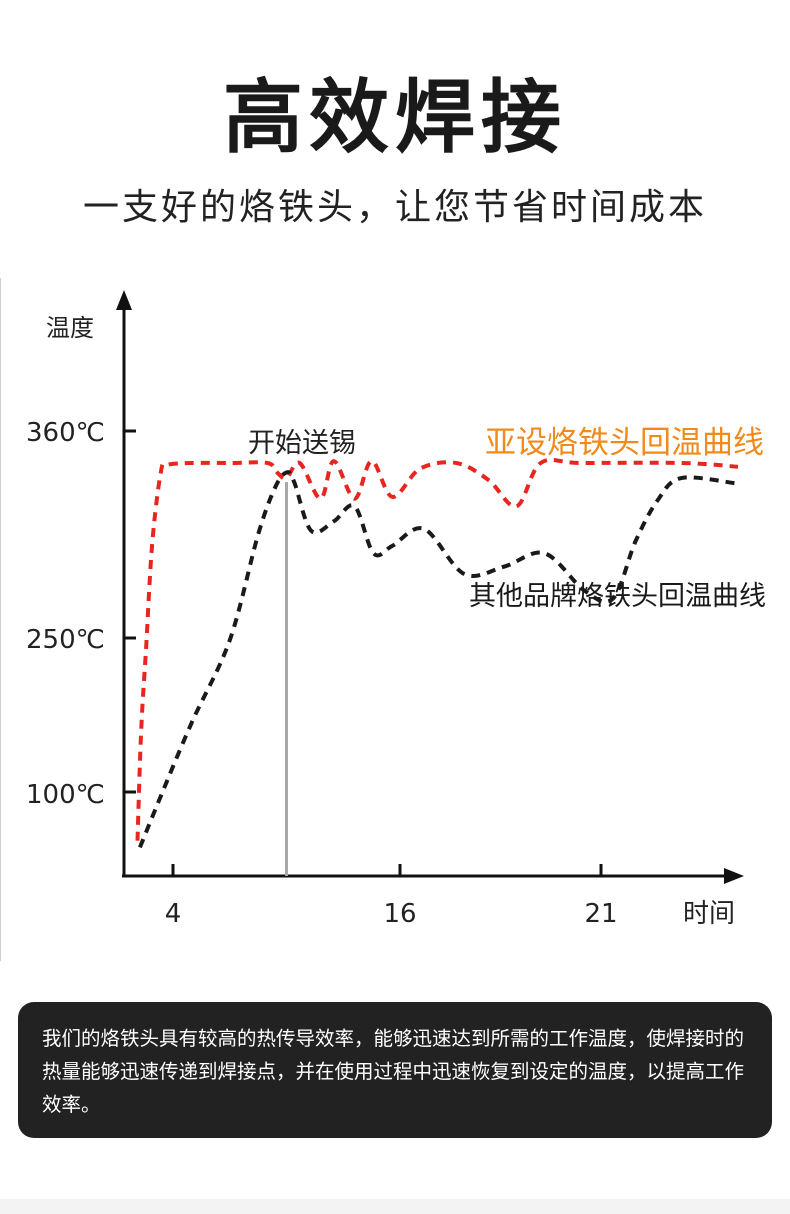 This screenshot has width=790, height=1214. What do you see at coordinates (65, 640) in the screenshot?
I see `y-tick-label-250: 250℃` at bounding box center [65, 640].